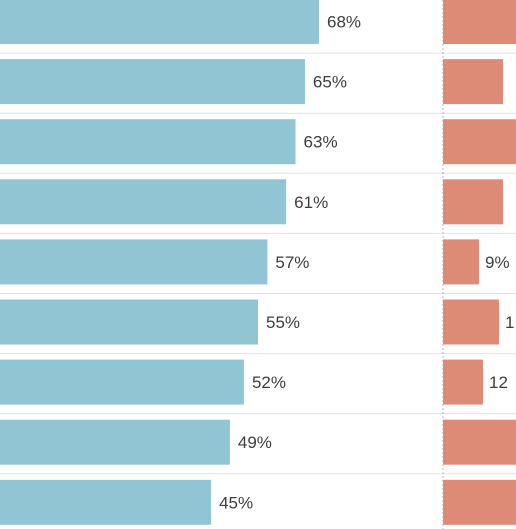 The width and height of the screenshot is (516, 529). I want to click on data-label-series-2: 9%, so click(497, 262).